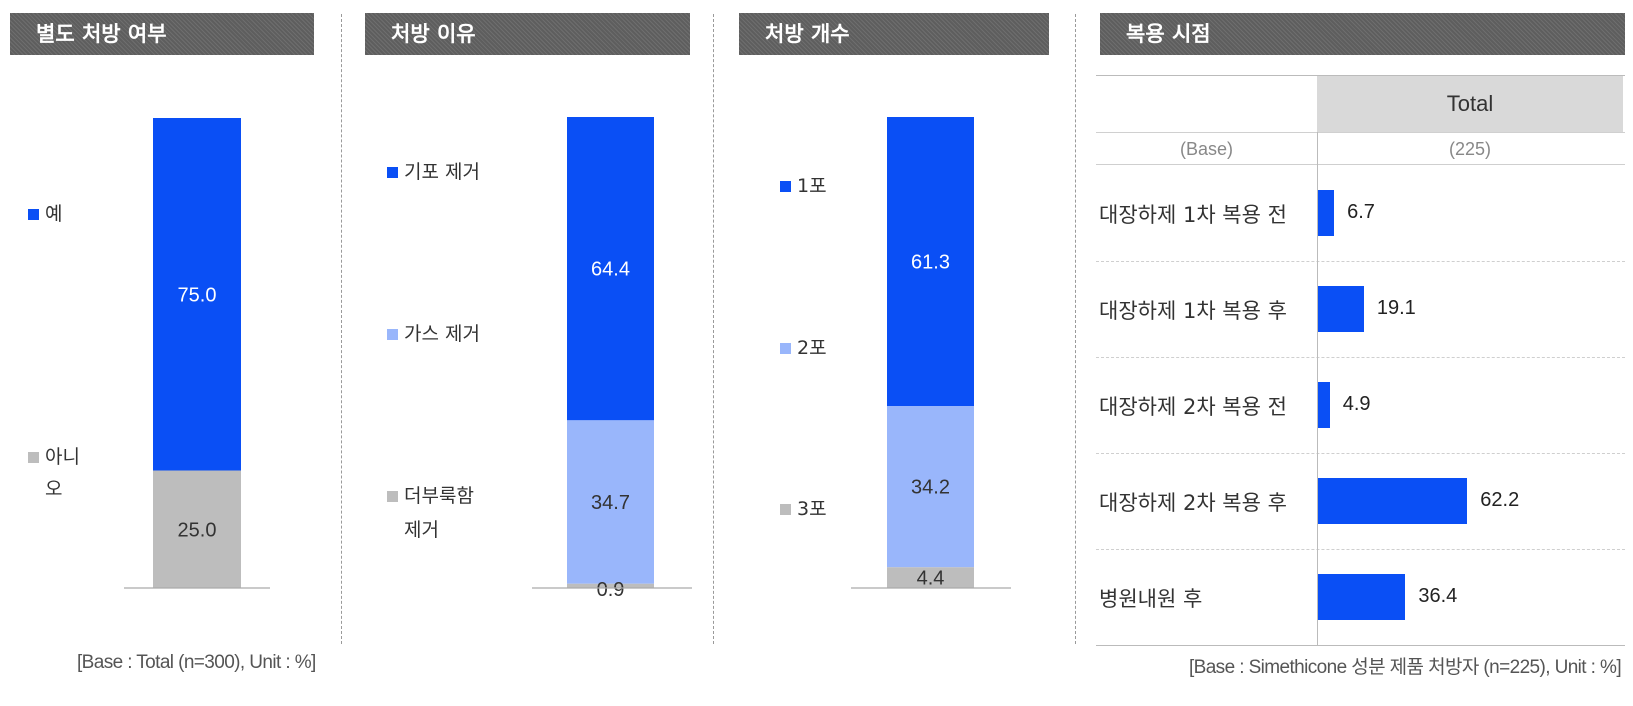 This screenshot has height=706, width=1633. What do you see at coordinates (1438, 596) in the screenshot?
I see `hbar-value-label: 36.4` at bounding box center [1438, 596].